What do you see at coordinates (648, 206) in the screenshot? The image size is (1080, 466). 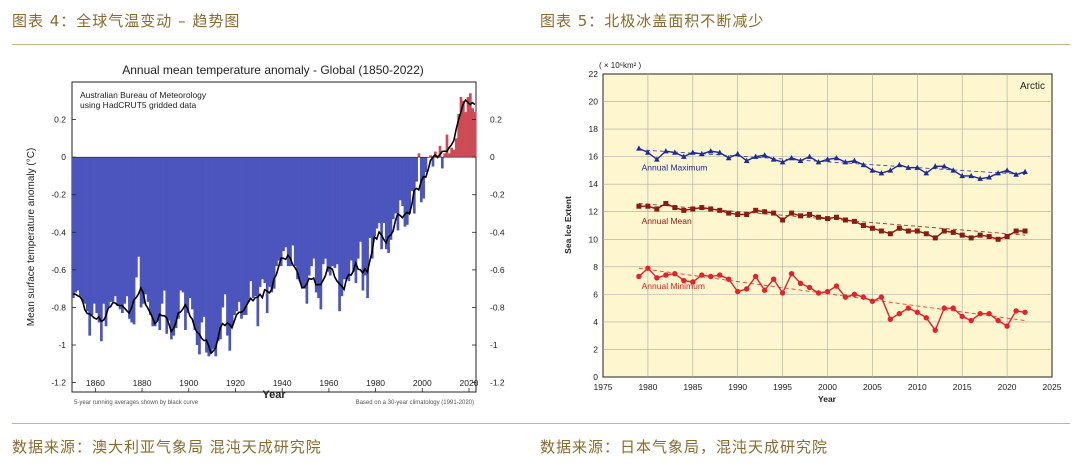 I see `annual-mean-point-1980` at bounding box center [648, 206].